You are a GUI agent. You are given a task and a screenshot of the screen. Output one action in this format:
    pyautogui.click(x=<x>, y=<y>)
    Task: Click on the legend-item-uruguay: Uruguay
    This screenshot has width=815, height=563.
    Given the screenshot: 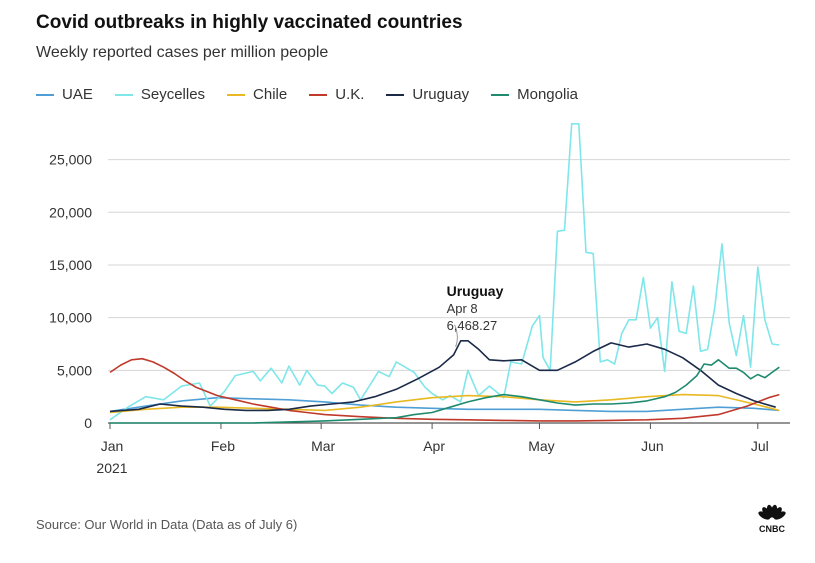 What is the action you would take?
    pyautogui.click(x=427, y=94)
    